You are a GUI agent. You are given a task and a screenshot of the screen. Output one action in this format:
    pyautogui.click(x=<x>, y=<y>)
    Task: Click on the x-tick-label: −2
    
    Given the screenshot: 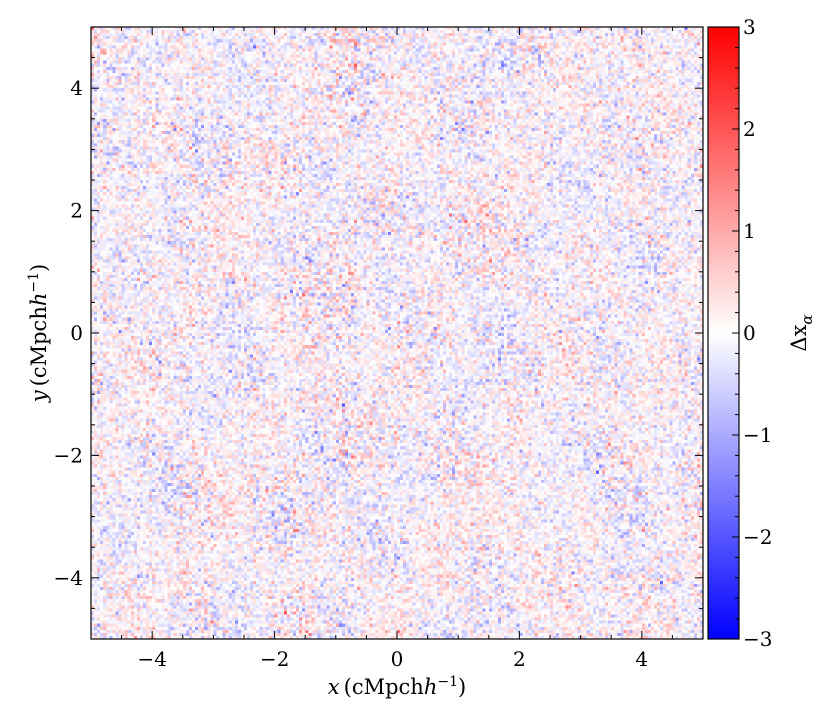 What is the action you would take?
    pyautogui.click(x=274, y=659)
    